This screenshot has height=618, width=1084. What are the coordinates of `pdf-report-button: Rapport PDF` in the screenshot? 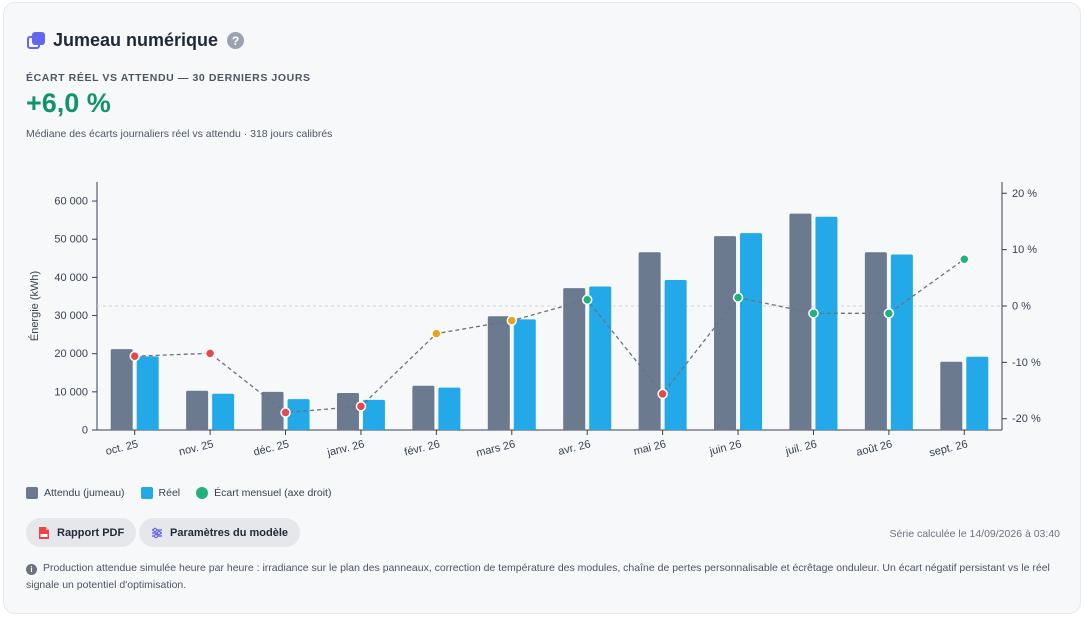 It's located at (81, 532).